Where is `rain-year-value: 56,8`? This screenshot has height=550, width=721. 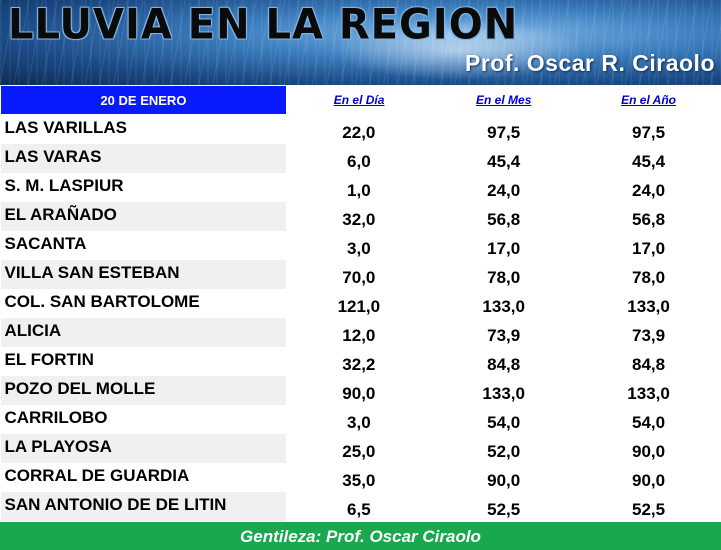 rain-year-value: 56,8 is located at coordinates (648, 216).